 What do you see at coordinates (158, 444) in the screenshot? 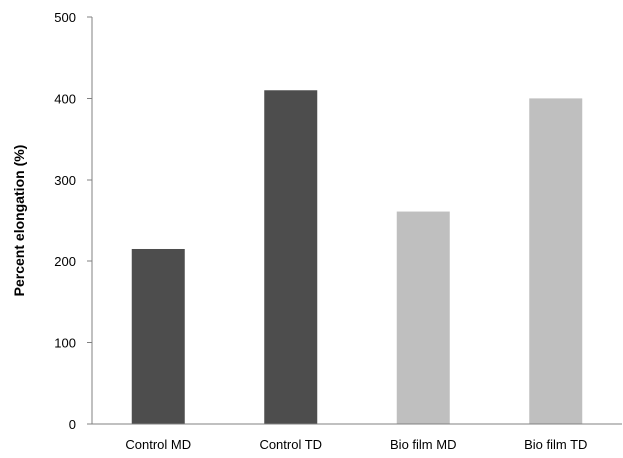
I see `x-category-label: Control MD` at bounding box center [158, 444].